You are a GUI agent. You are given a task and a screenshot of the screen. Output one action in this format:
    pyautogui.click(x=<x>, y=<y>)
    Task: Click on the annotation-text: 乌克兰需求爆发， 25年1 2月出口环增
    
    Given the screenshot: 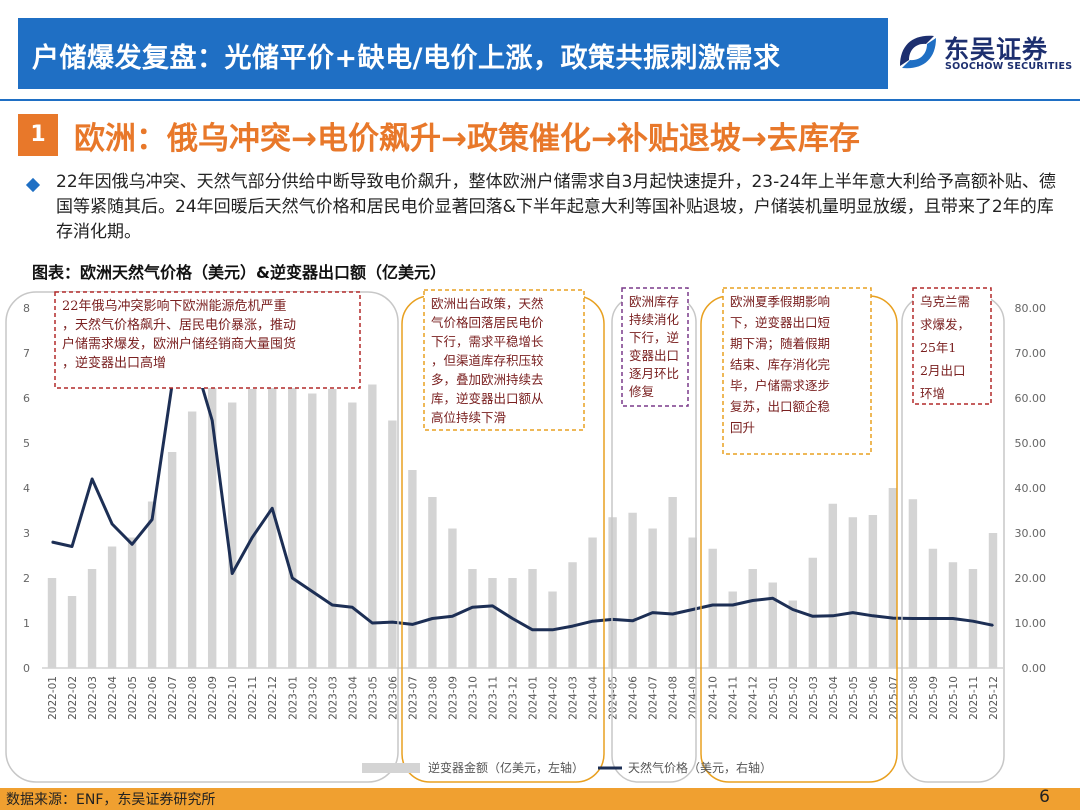 What is the action you would take?
    pyautogui.click(x=945, y=347)
    